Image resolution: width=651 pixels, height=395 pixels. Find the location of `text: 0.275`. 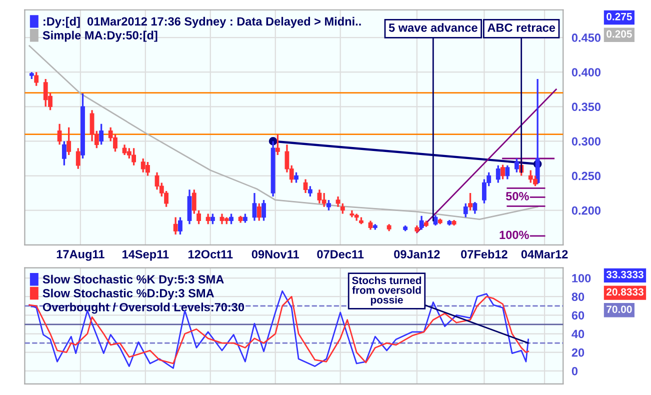

text: 0.275 is located at coordinates (619, 16).